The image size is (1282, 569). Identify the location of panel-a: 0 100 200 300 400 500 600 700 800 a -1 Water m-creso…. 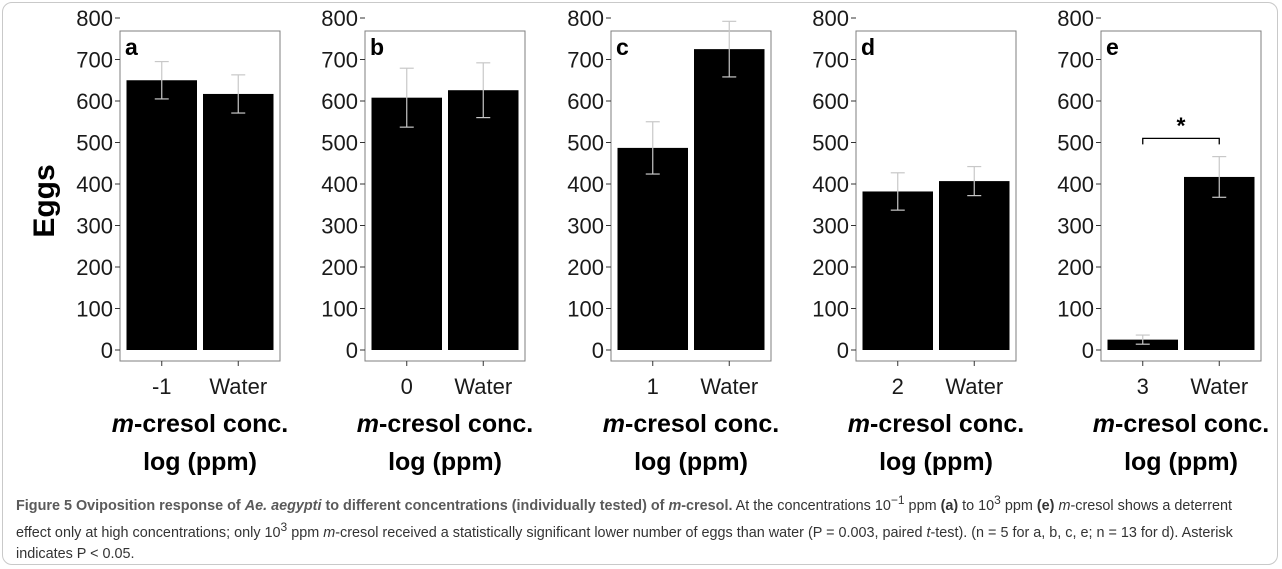
(182, 241).